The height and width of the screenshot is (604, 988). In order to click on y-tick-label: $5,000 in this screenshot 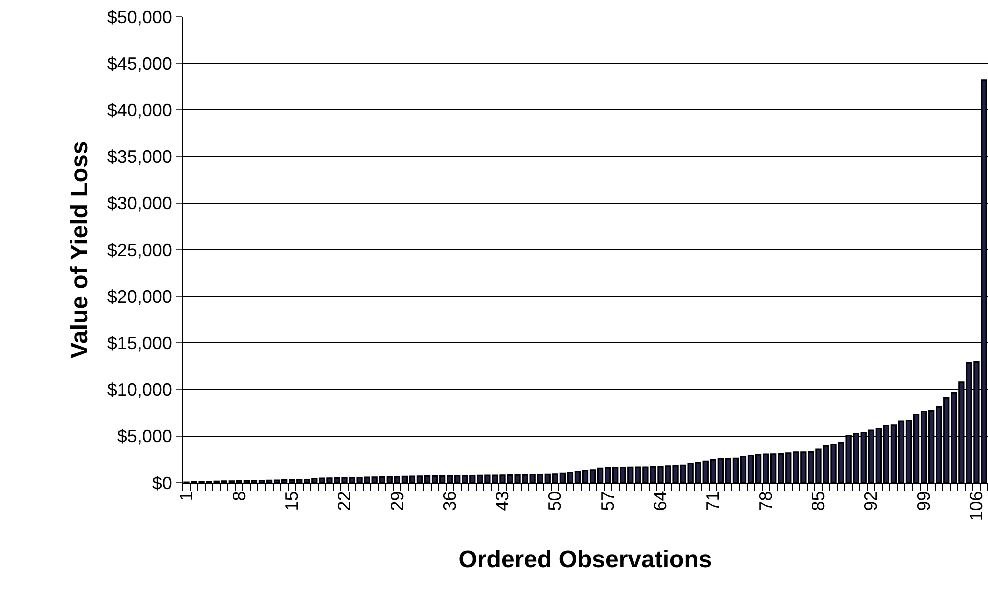, I will do `click(144, 436)`.